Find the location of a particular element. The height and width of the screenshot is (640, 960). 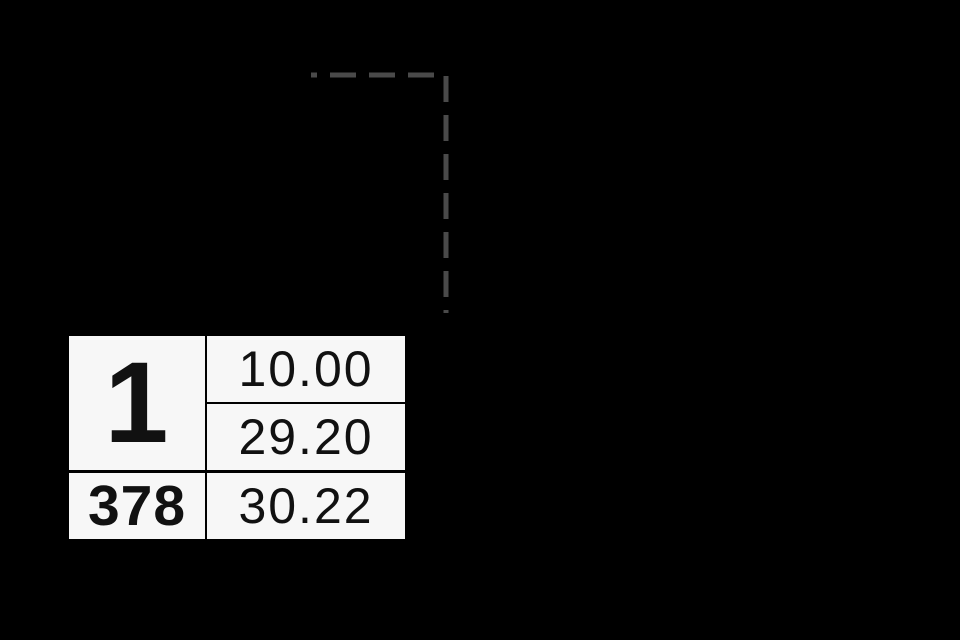

value-3: 30.22 is located at coordinates (306, 506).